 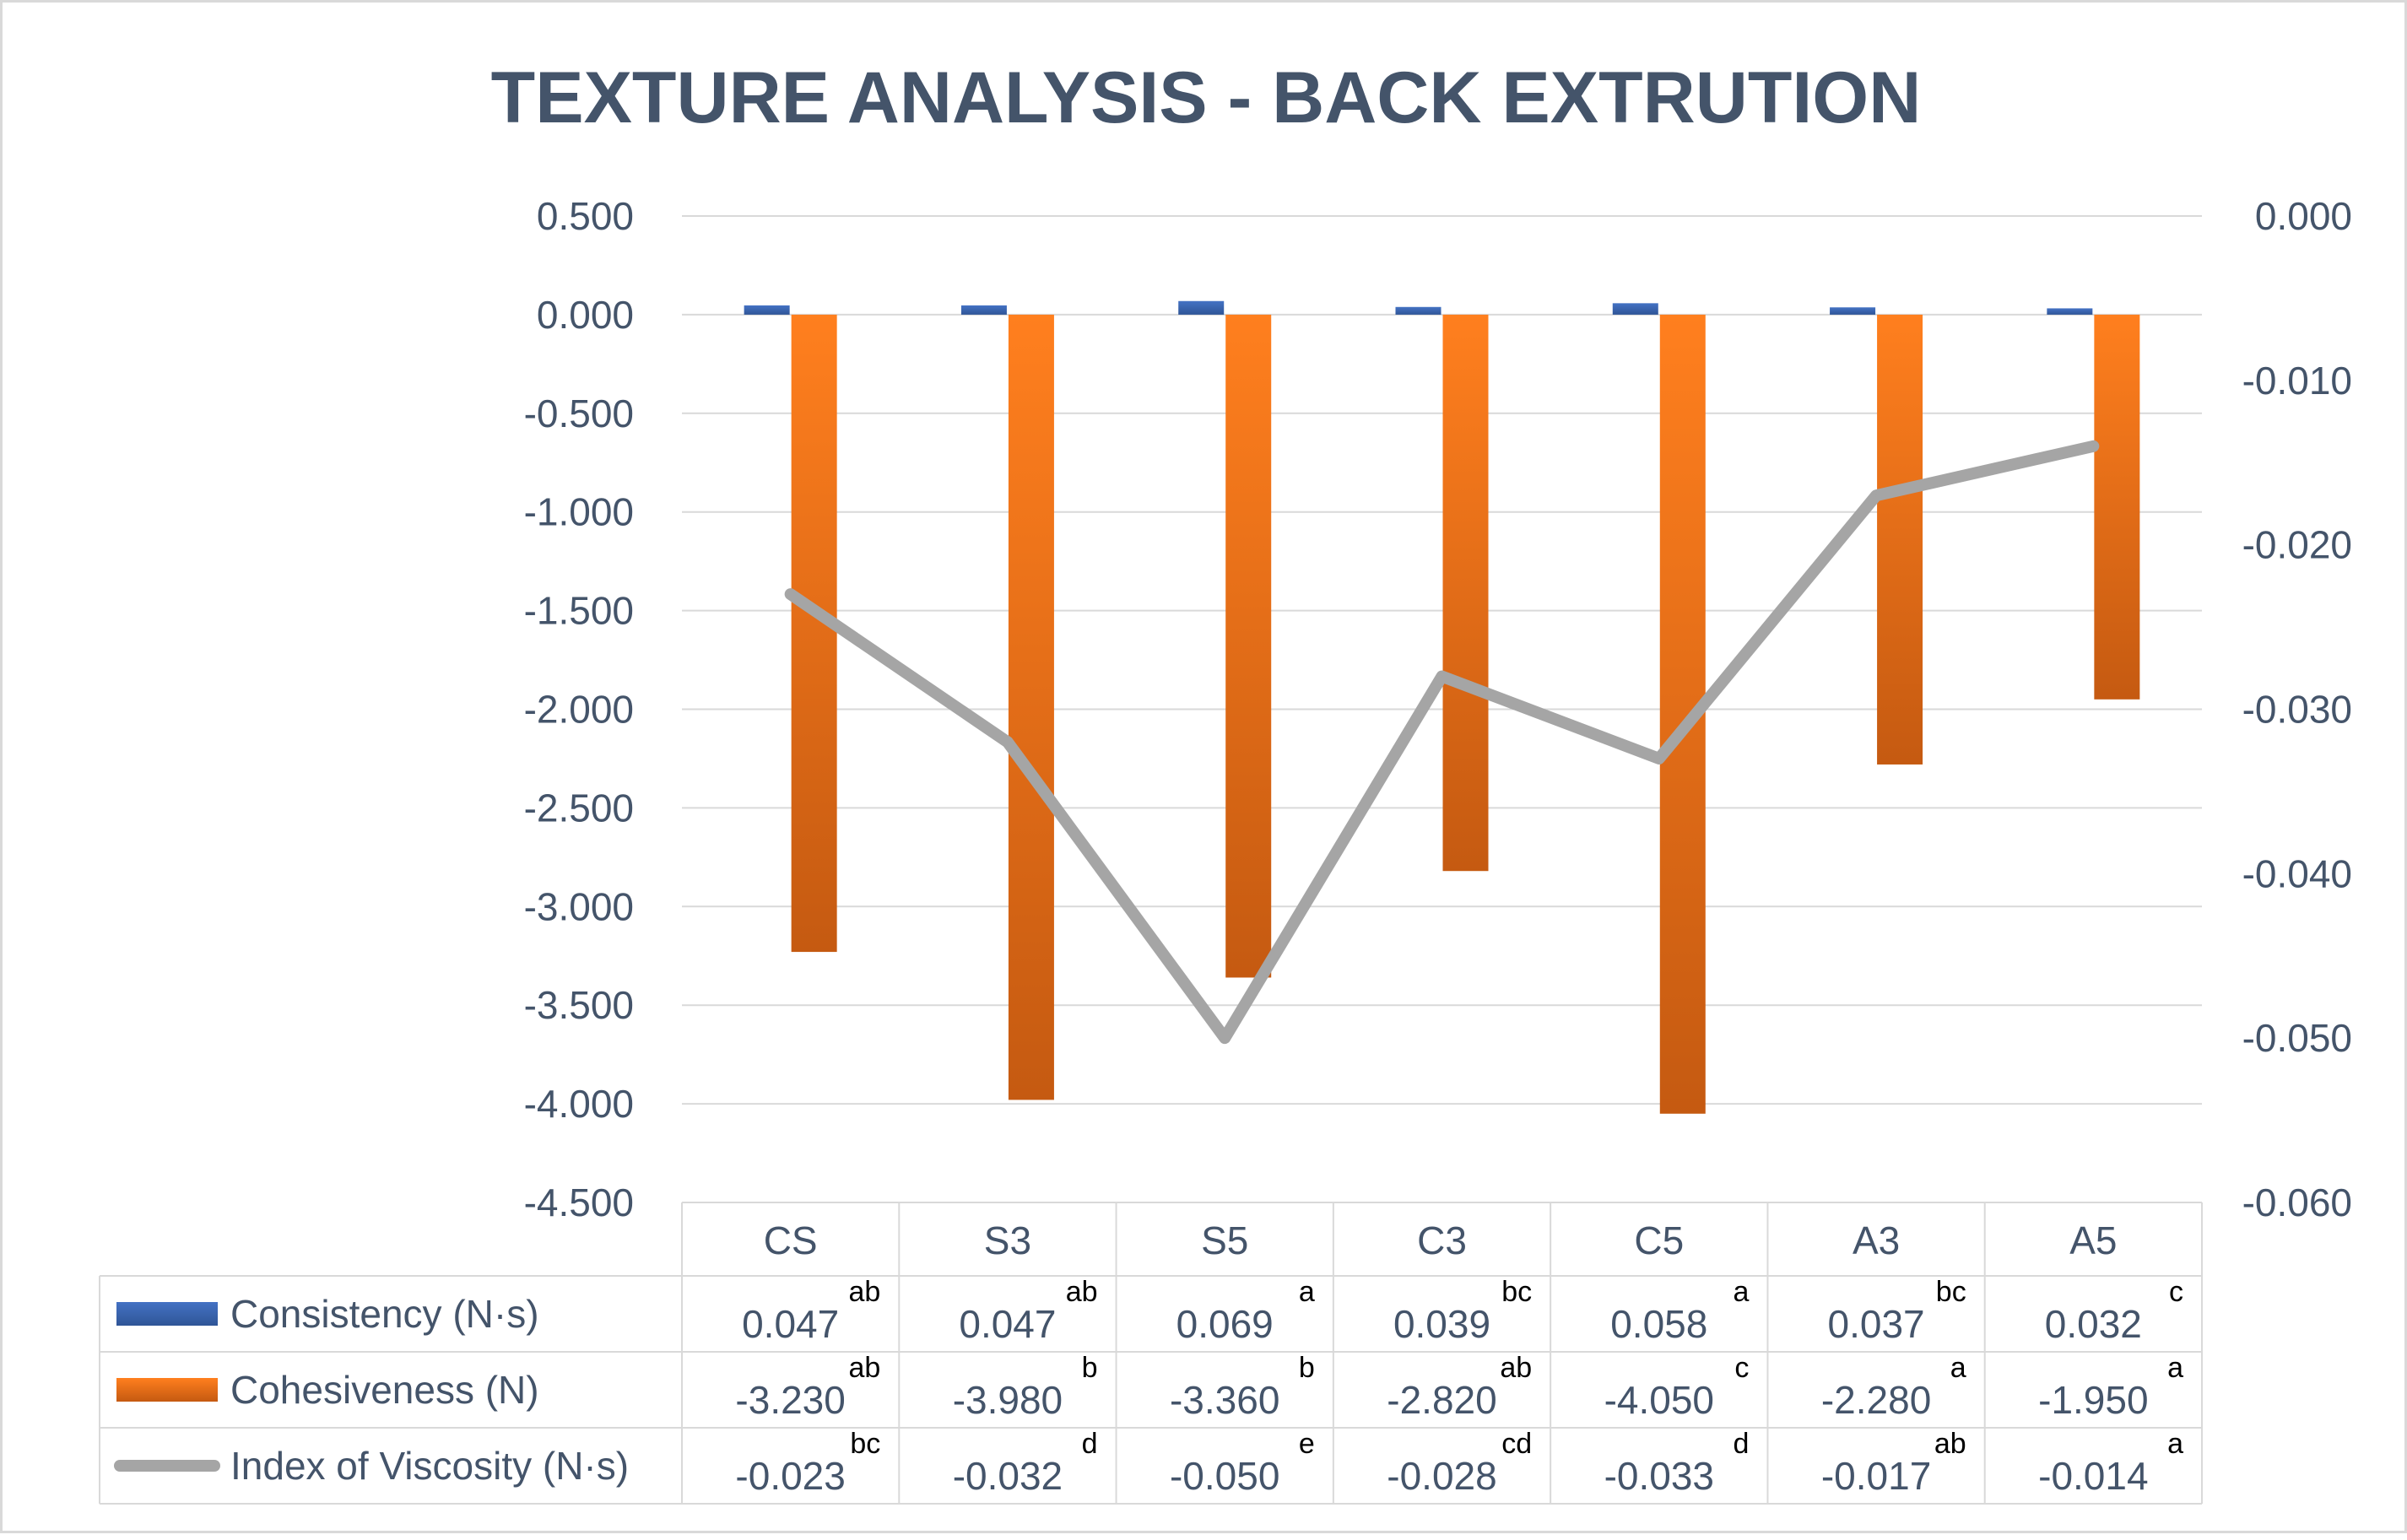 I want to click on category-label: A5, so click(x=2093, y=1240).